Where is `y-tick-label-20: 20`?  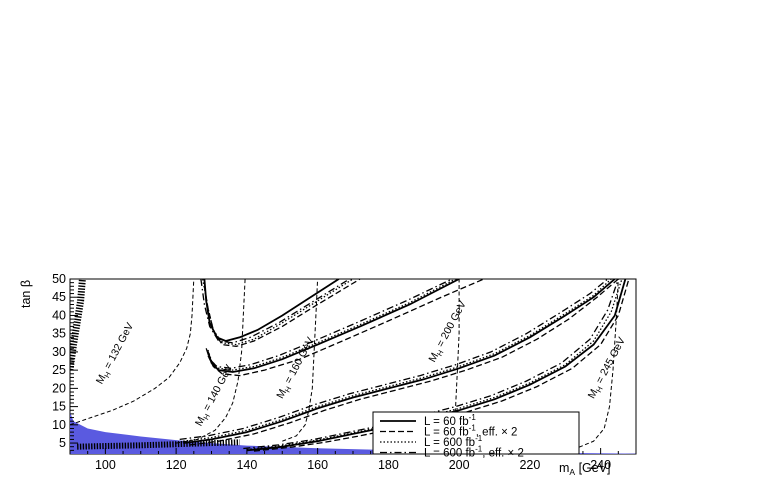
y-tick-label-20: 20 is located at coordinates (59, 388).